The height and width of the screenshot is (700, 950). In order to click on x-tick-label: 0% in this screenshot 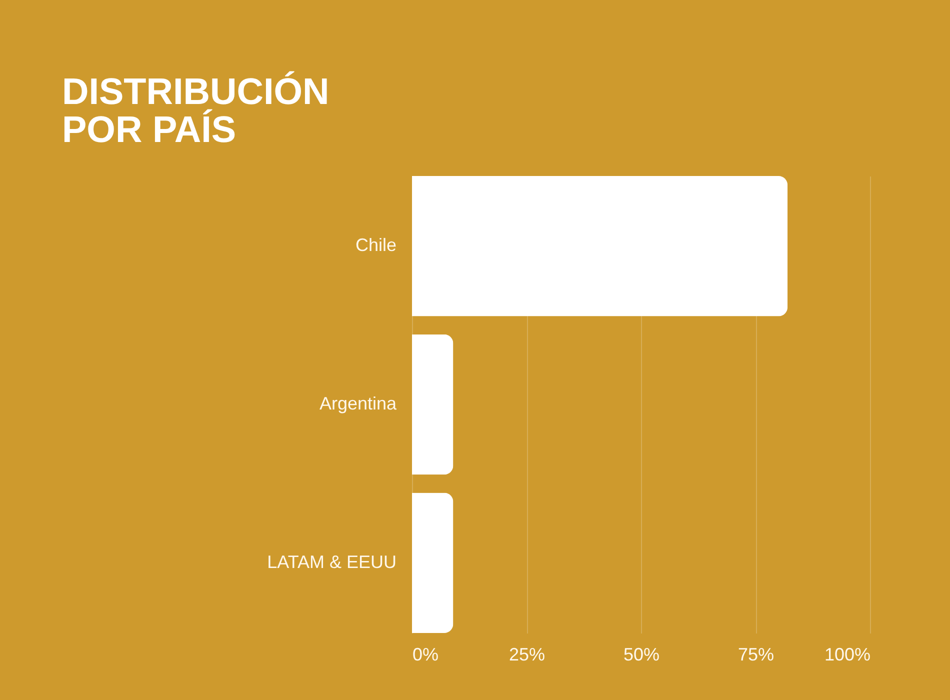, I will do `click(425, 654)`.